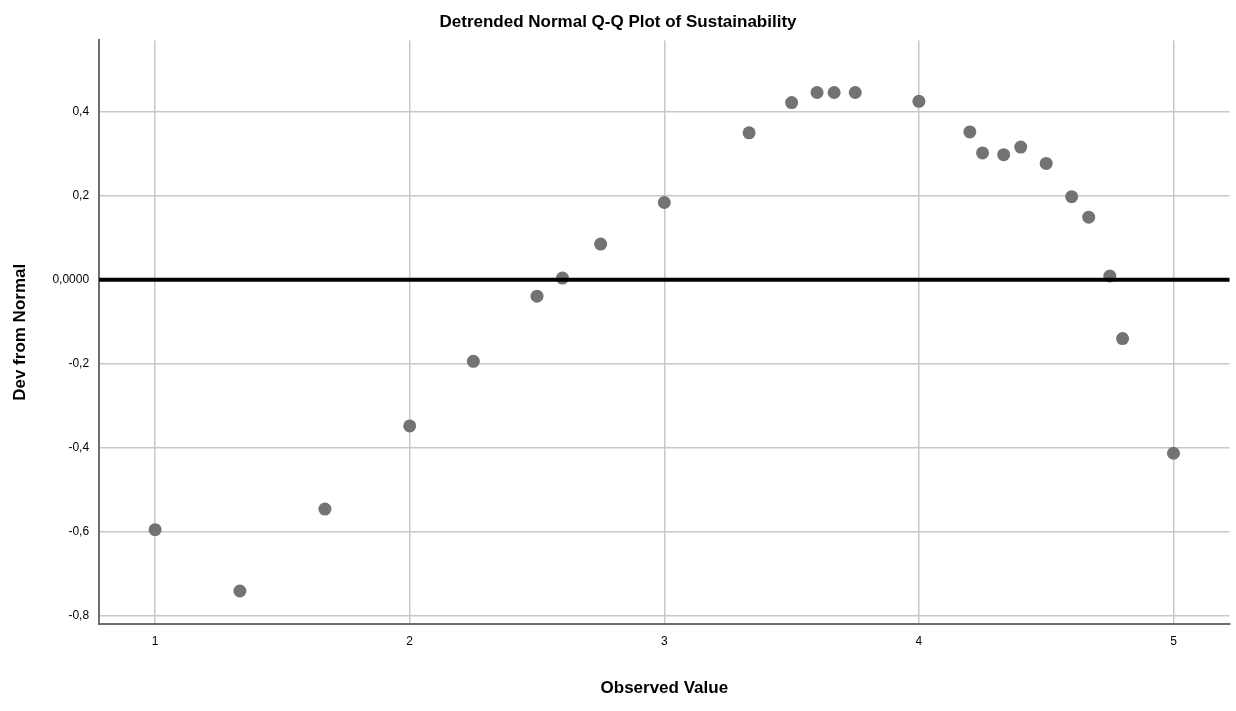 The width and height of the screenshot is (1236, 711). I want to click on chart-title: Detrended Normal Q-Q Plot of Sustainability, so click(618, 21).